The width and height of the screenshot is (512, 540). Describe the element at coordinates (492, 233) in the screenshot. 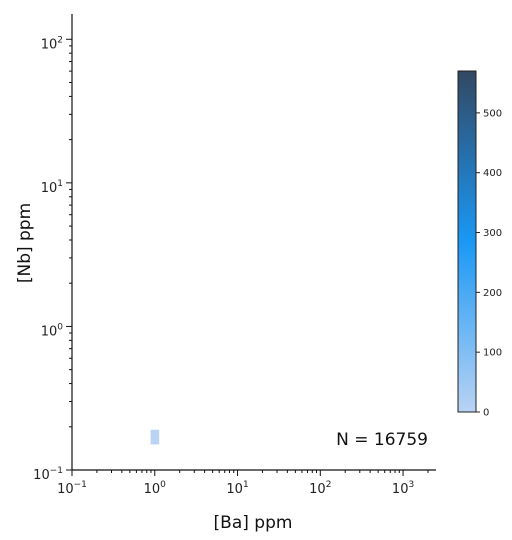

I see `colorbar-tick-label: 300` at that location.